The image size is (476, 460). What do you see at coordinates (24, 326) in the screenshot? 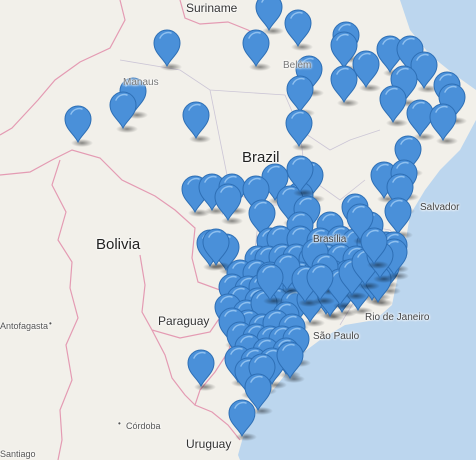
I see `label-antofagasta: Antofagasta` at bounding box center [24, 326].